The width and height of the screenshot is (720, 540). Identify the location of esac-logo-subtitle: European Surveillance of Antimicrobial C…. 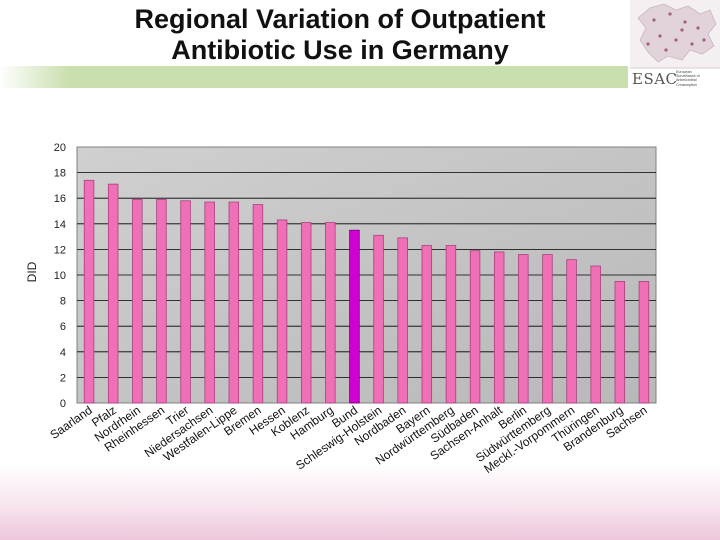
(698, 78).